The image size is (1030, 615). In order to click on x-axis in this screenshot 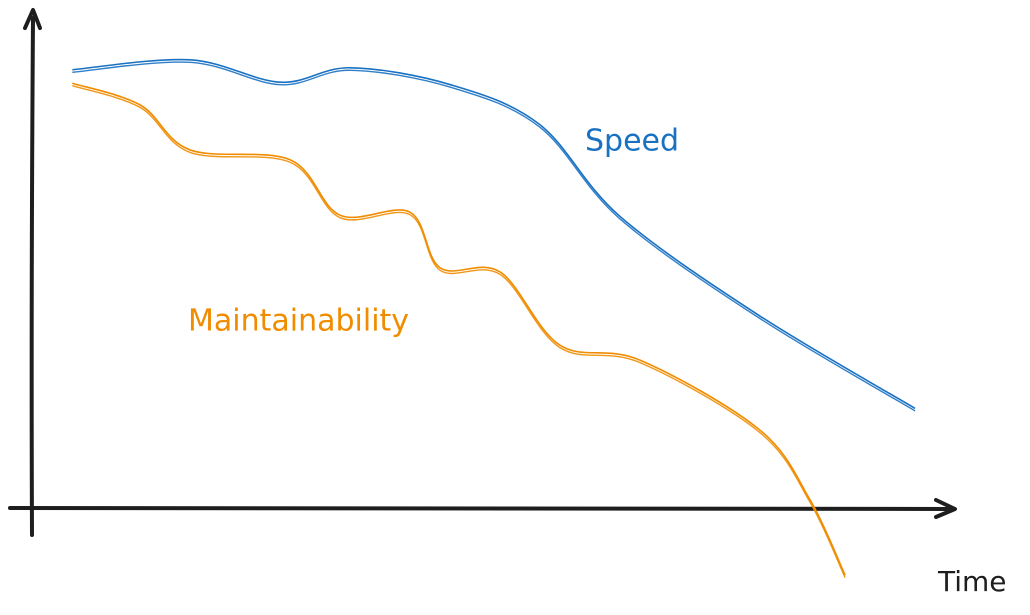, I will do `click(481, 509)`.